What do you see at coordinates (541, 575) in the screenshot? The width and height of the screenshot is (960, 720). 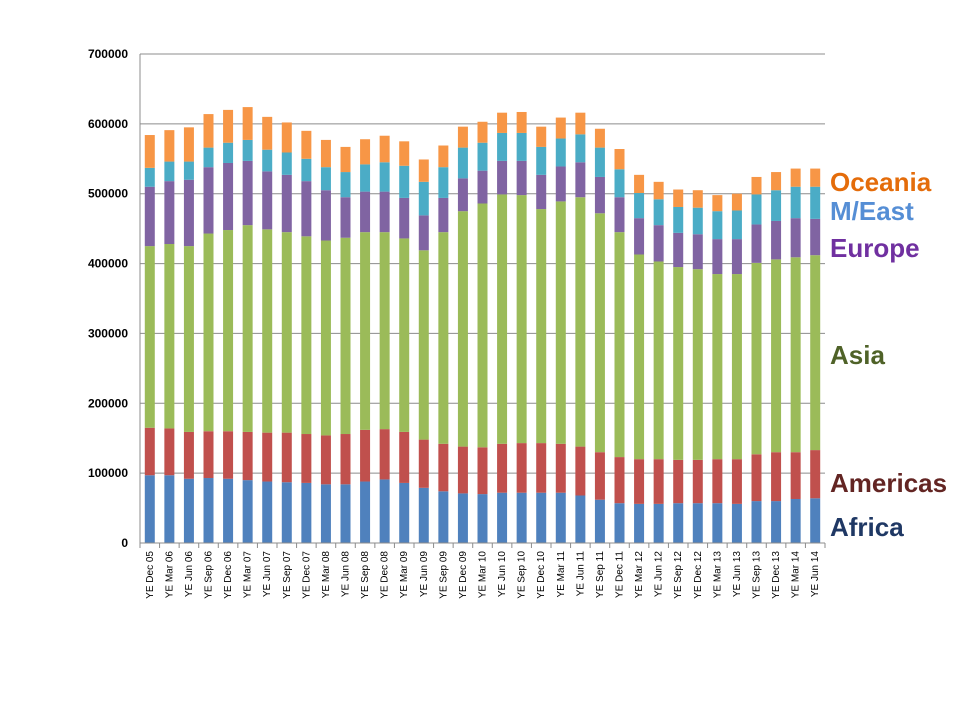 I see `x-tick-label: YE Dec 10` at bounding box center [541, 575].